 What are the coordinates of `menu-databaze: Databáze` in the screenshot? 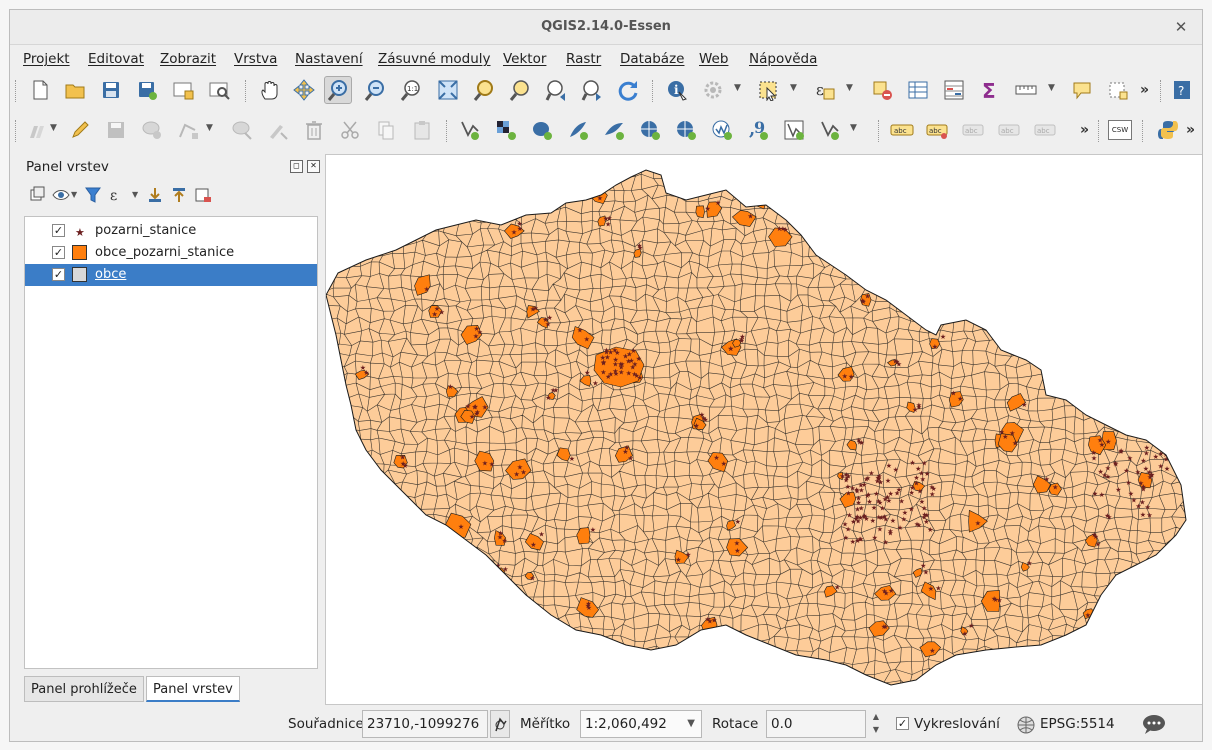 It's located at (652, 59).